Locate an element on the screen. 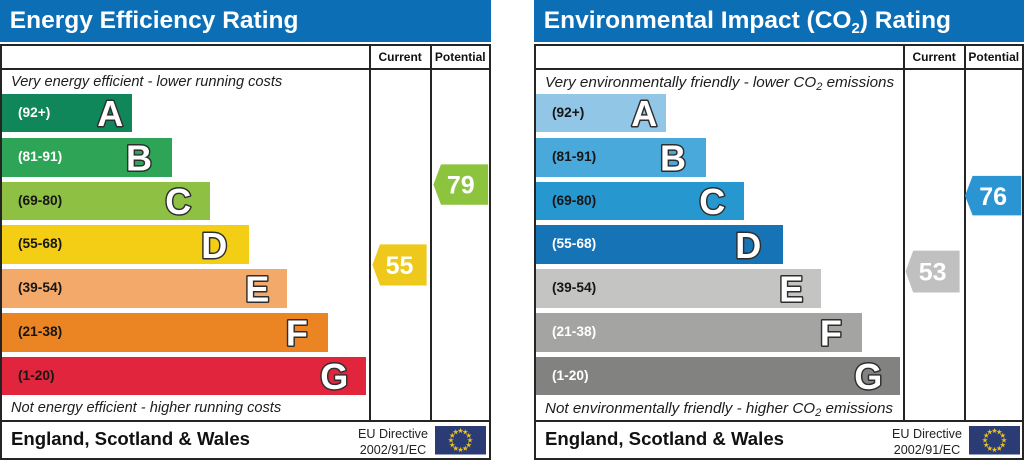 The image size is (1024, 460). svg-text: 55 is located at coordinates (400, 266).